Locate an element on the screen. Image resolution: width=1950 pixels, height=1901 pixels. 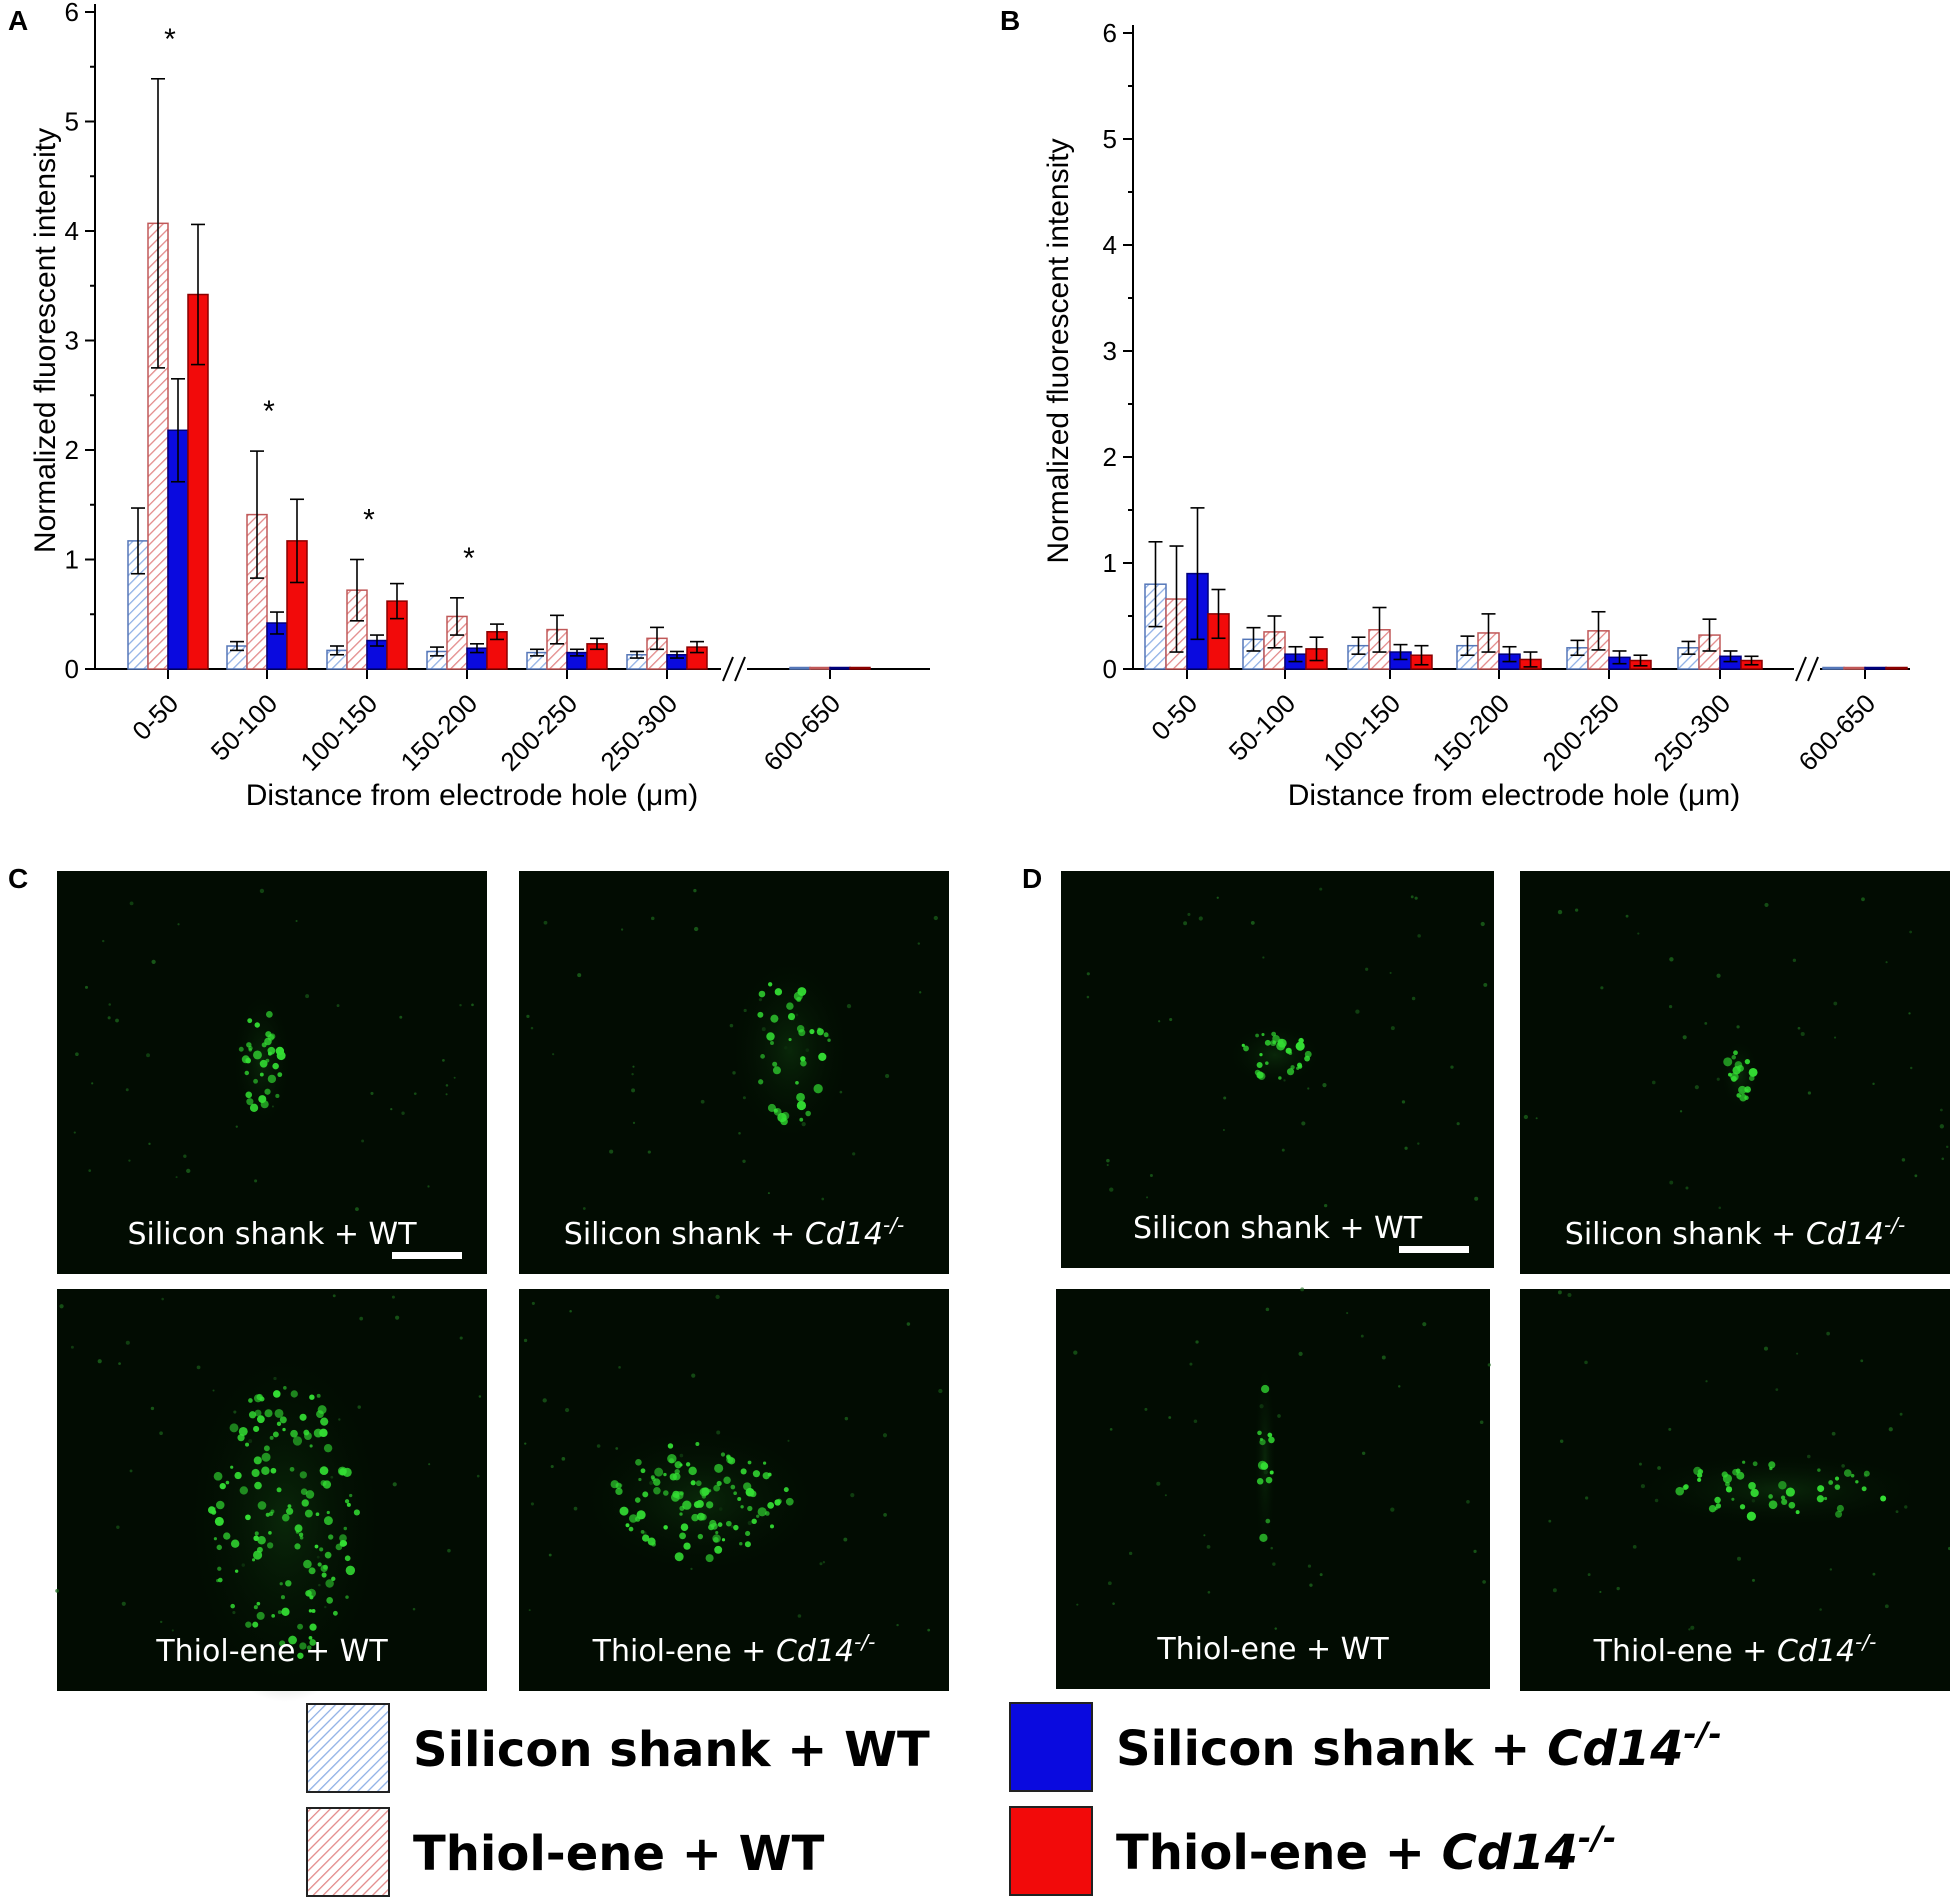
y-tick-label: 1 is located at coordinates (1110, 563).